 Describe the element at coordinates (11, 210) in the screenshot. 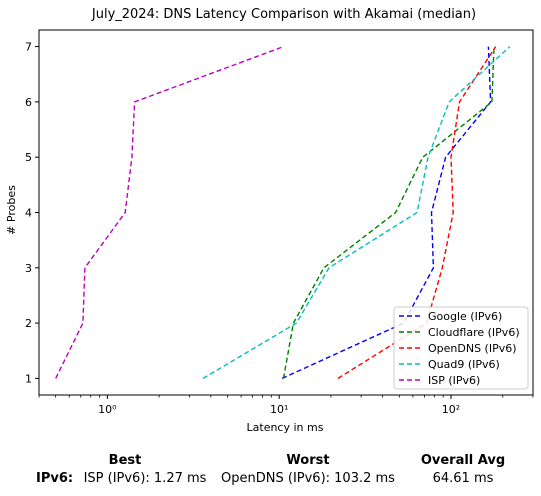

I see `y-axis-label: # Probes` at that location.